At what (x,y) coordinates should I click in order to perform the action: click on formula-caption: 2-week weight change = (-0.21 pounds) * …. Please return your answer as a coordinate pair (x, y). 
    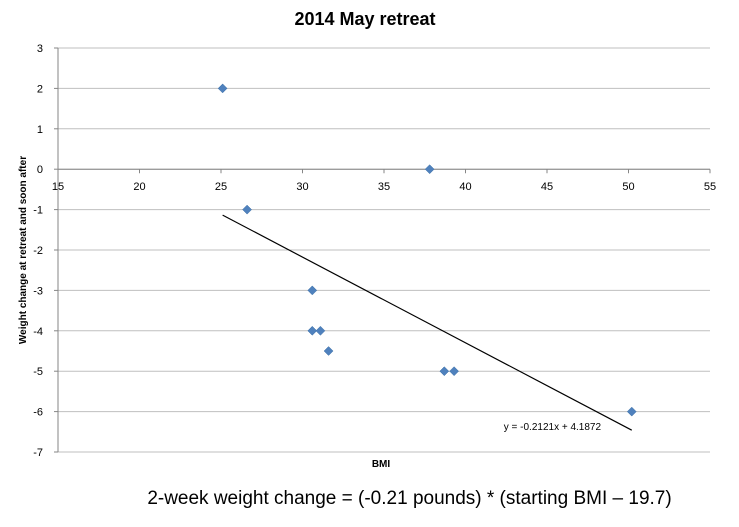
    Looking at the image, I should click on (409, 498).